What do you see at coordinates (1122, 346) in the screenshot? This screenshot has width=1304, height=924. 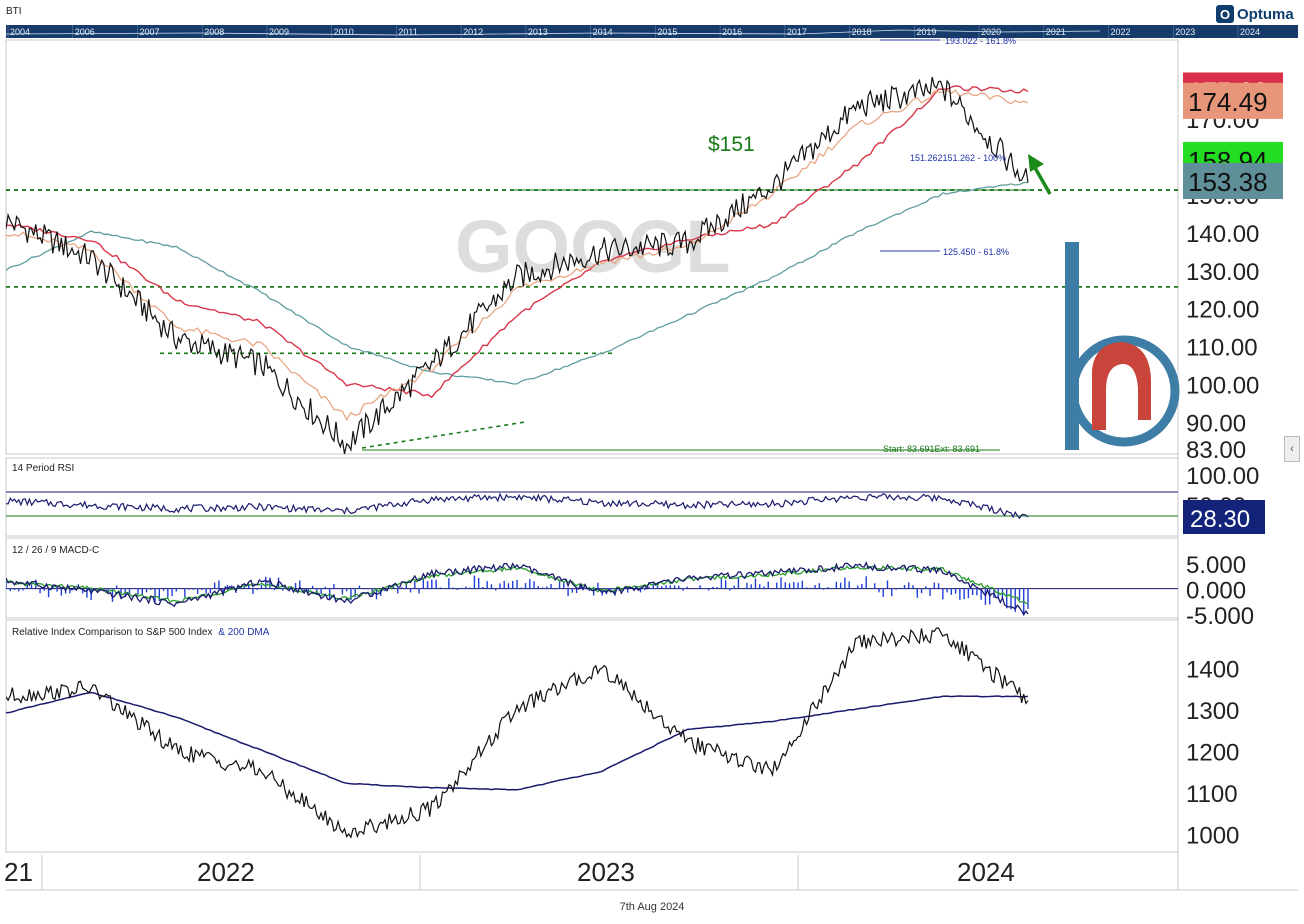 I see `brand-logo` at bounding box center [1122, 346].